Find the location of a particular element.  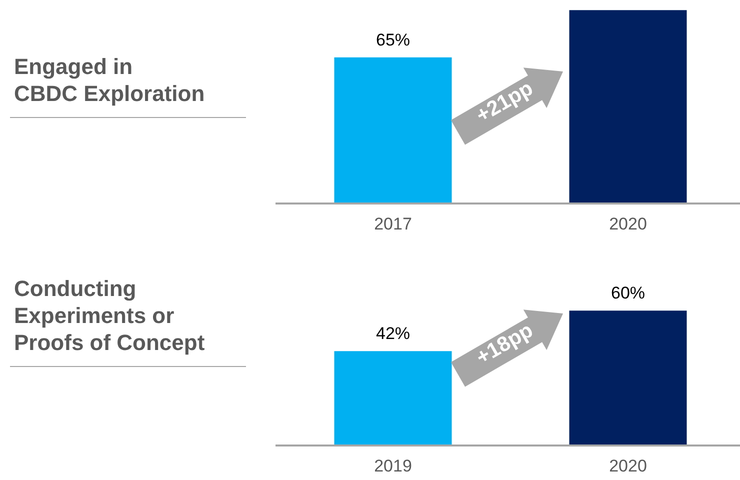

x-tick-label: 2019 is located at coordinates (393, 466).